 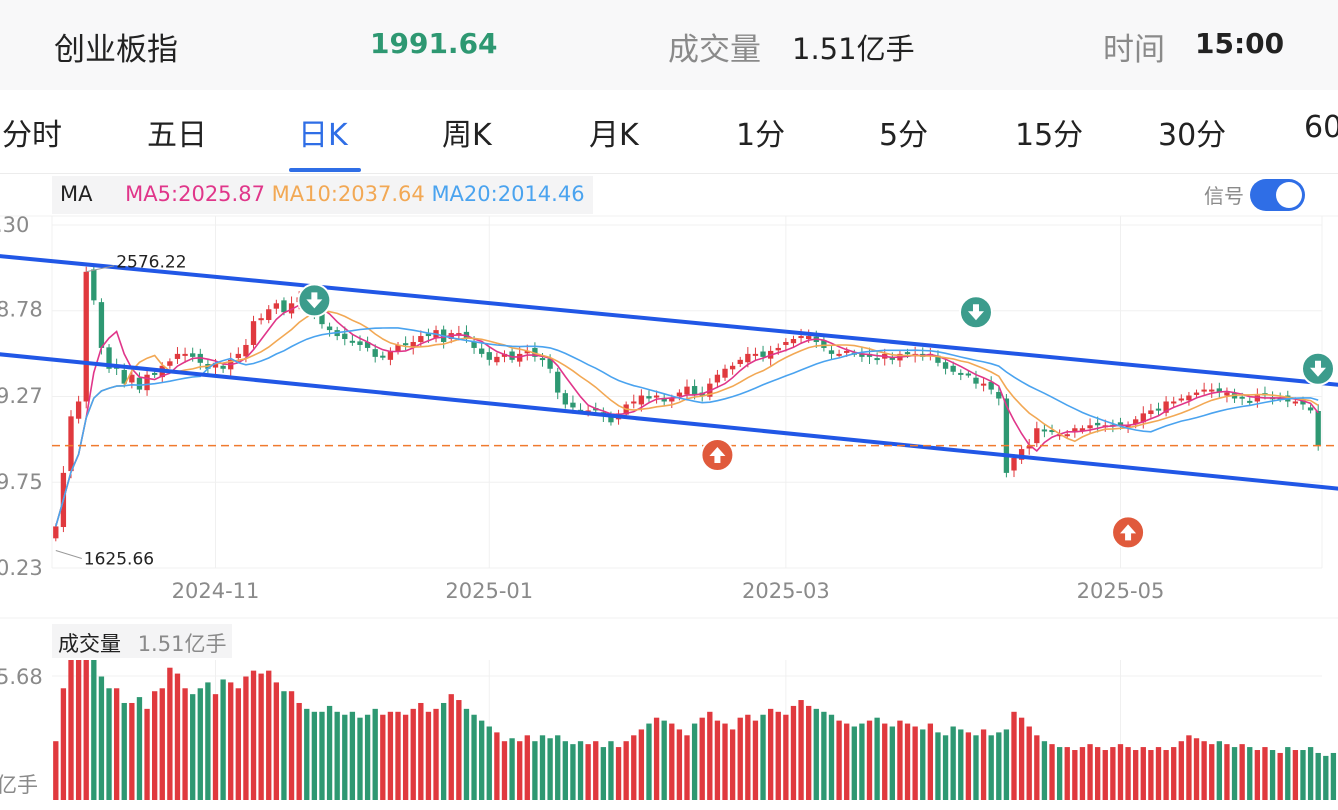 I want to click on tab-15min: 15分, so click(x=1049, y=135).